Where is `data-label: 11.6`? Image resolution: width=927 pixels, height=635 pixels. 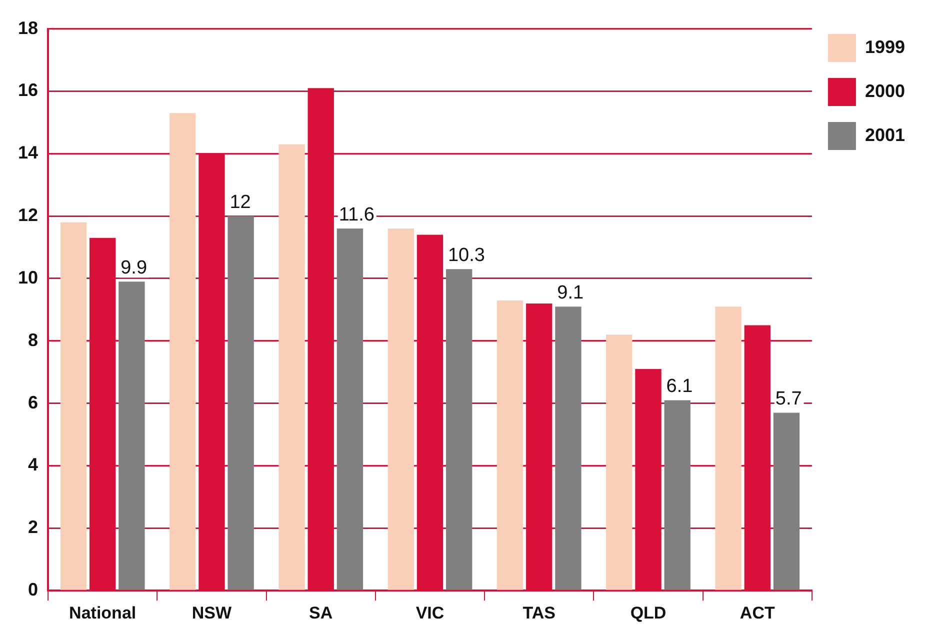 data-label: 11.6 is located at coordinates (356, 215).